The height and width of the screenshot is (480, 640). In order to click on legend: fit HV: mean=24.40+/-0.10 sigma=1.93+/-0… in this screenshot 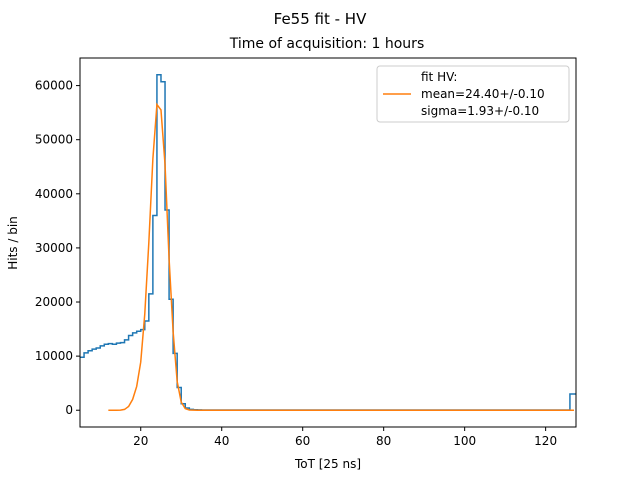, I will do `click(473, 94)`.